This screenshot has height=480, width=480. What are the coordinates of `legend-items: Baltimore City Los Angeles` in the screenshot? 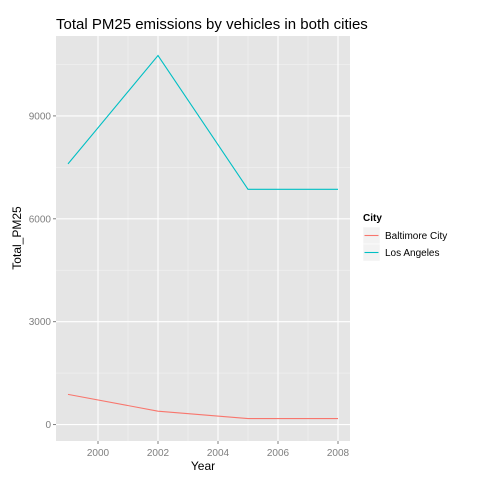 It's located at (404, 244).